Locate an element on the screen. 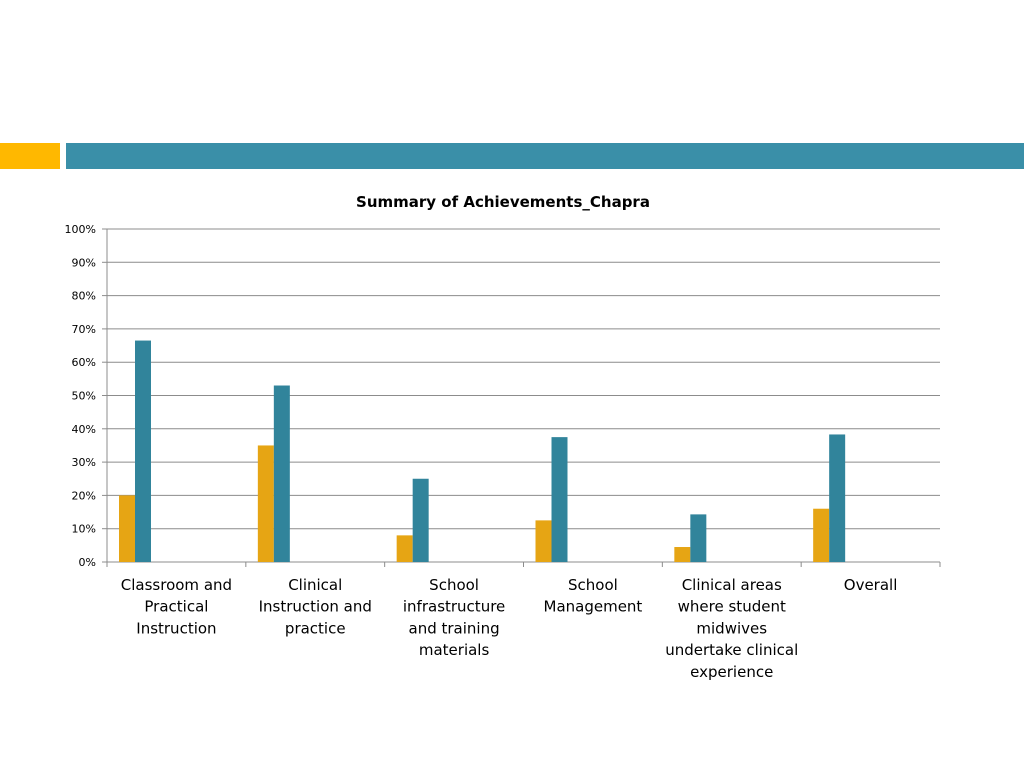 The image size is (1024, 768). x-tick-label: midwives is located at coordinates (731, 628).